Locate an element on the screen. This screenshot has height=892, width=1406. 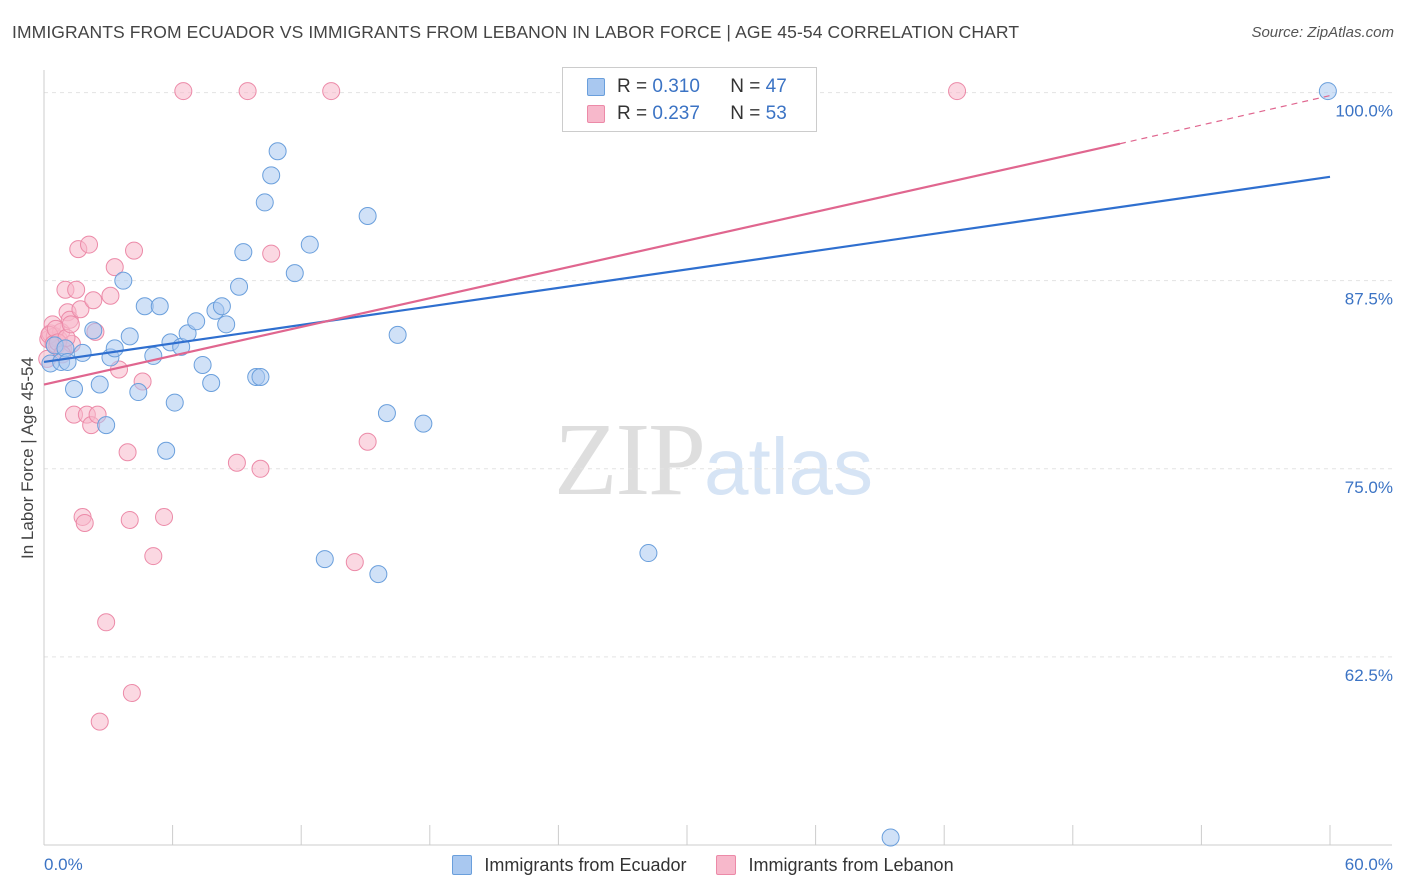
x-tick-label: 60.0% is located at coordinates (1369, 864).